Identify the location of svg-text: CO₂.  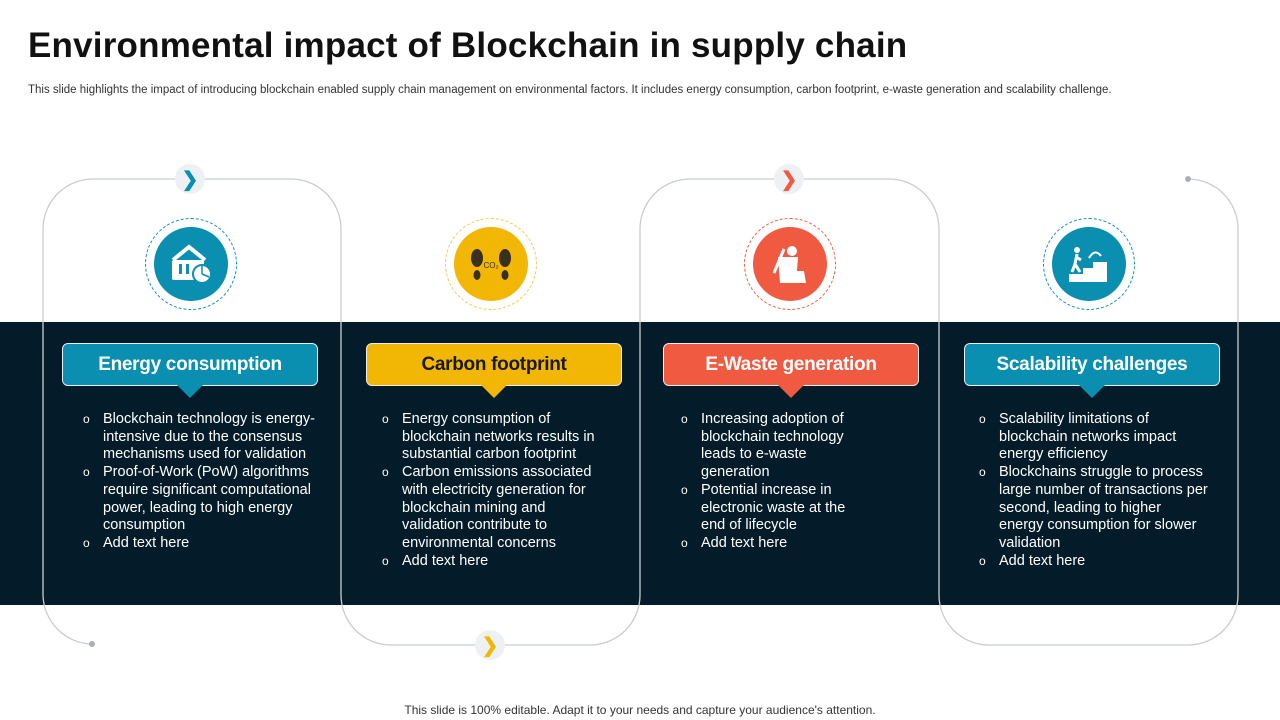
(490, 265).